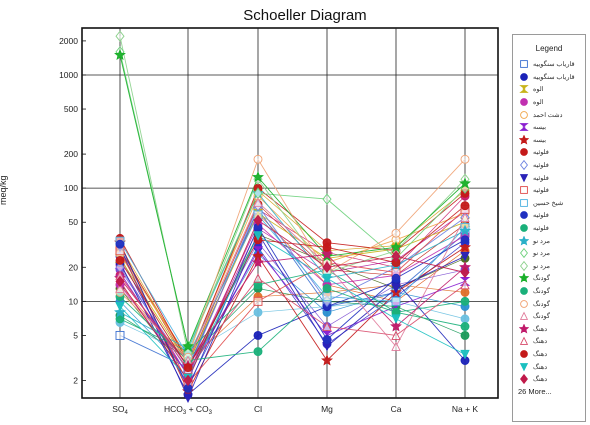 The image size is (590, 425). I want to click on y-tick-label: 20, so click(74, 267).